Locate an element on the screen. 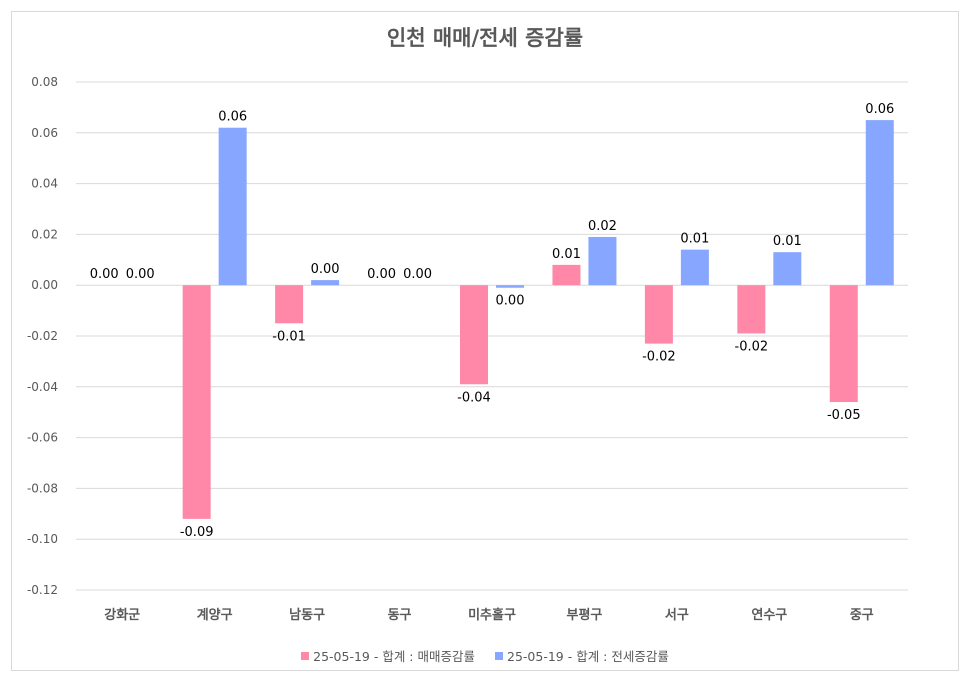 The width and height of the screenshot is (970, 682). data-label: -0.05 is located at coordinates (844, 415).